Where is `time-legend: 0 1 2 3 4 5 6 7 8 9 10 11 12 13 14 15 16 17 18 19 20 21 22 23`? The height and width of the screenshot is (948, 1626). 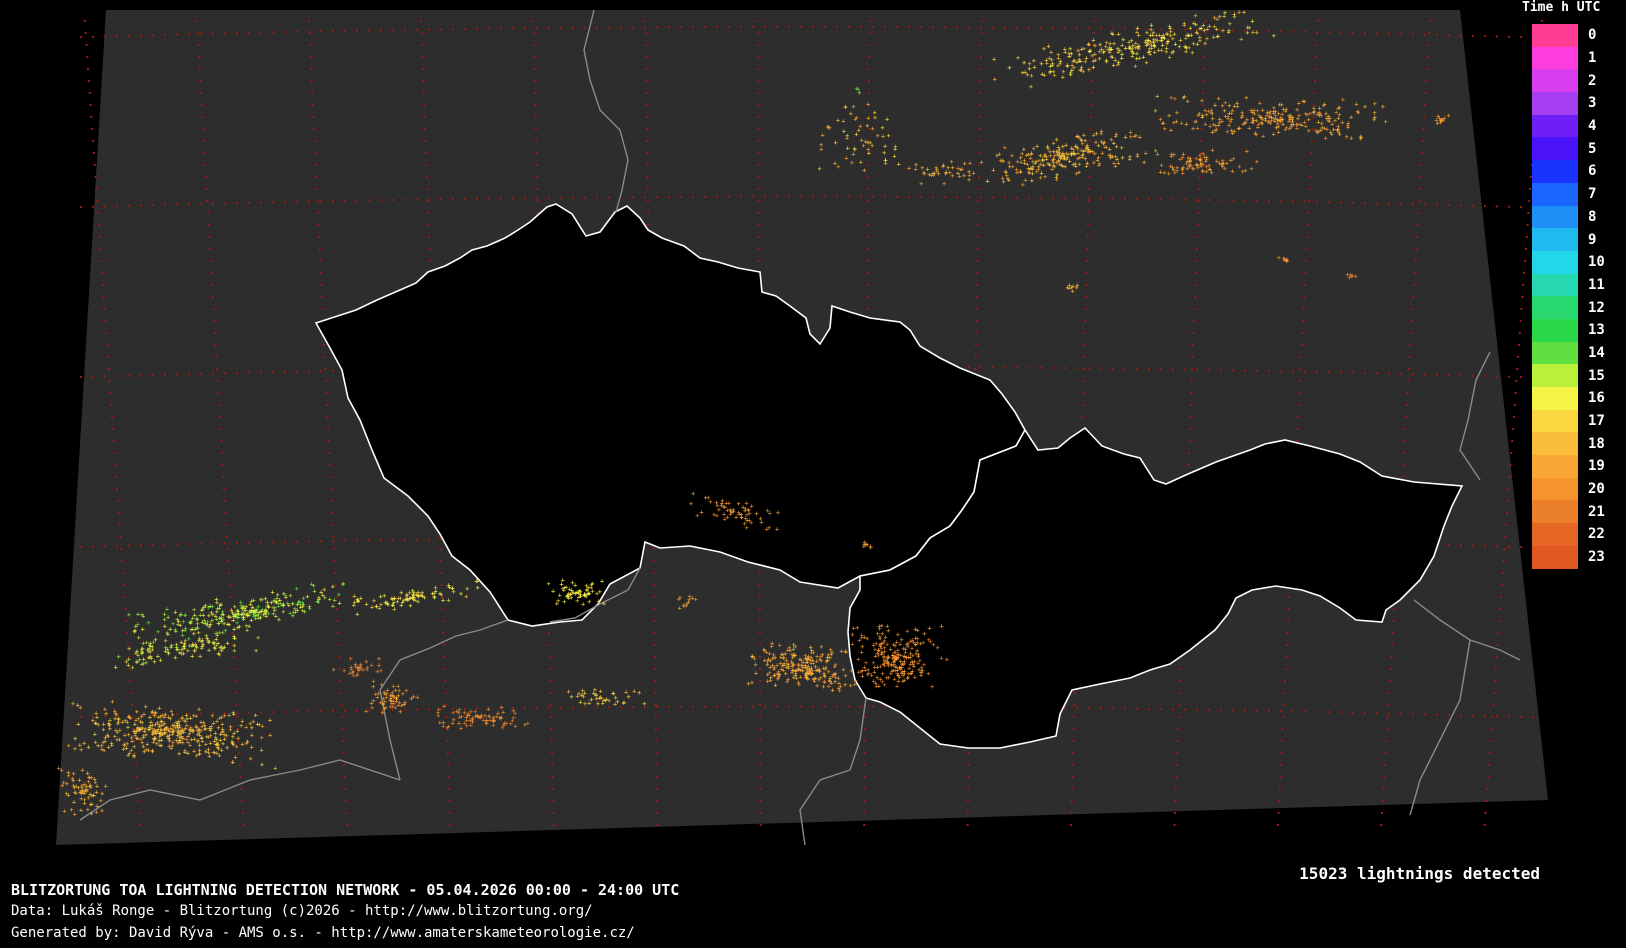
time-legend: 0 1 2 3 4 5 6 7 8 9 10 11 12 13 14 15 16 17 18 19 20 21 22 23 is located at coordinates (1575, 296).